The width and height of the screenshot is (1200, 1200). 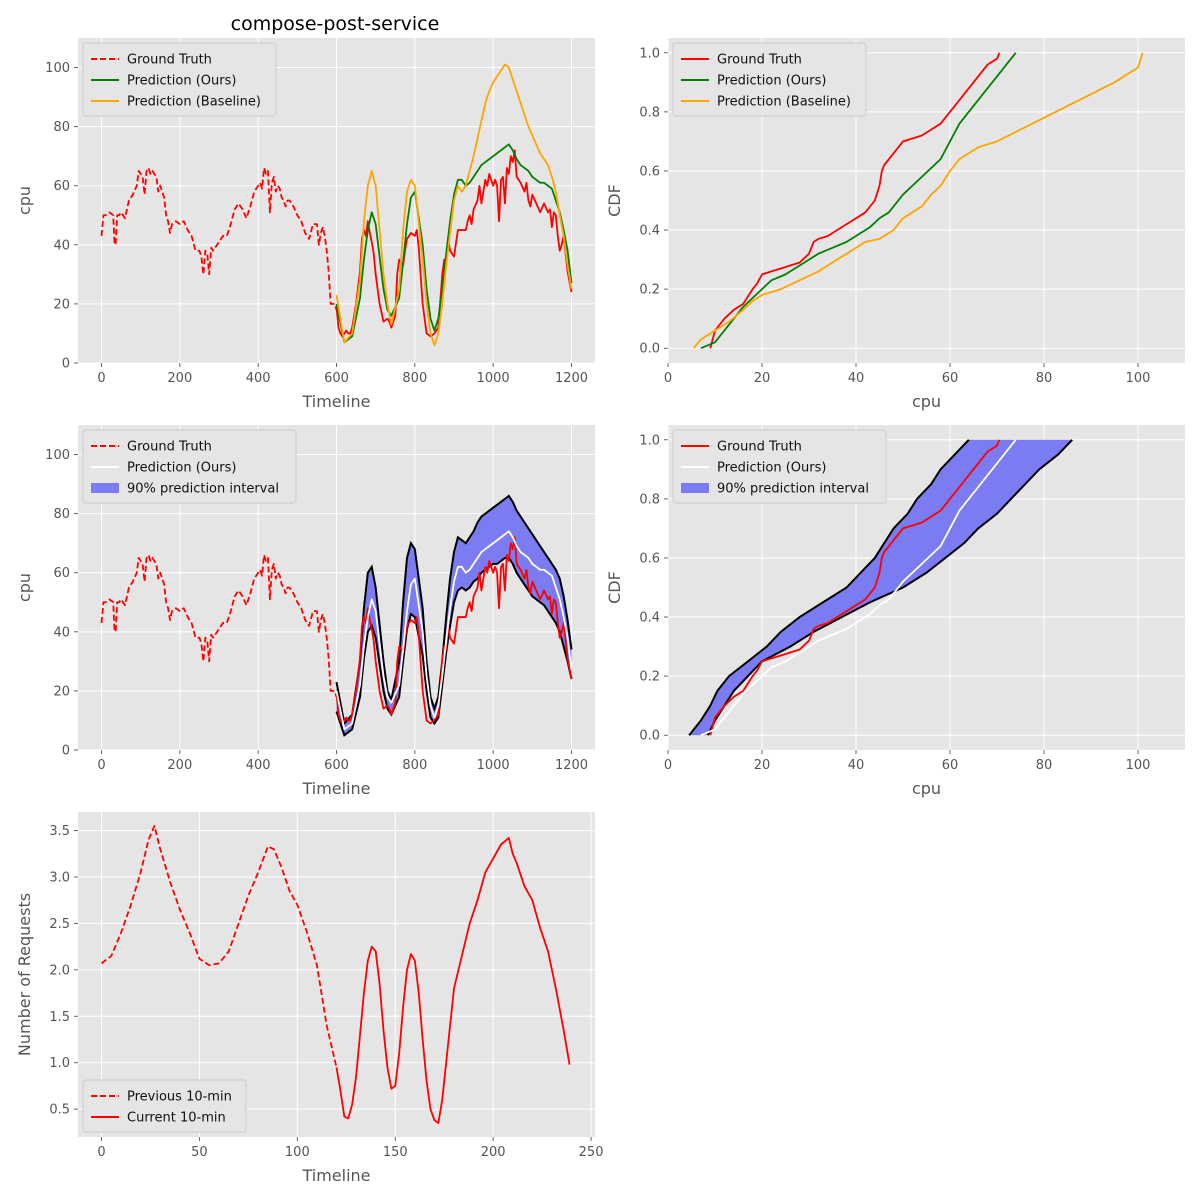 I want to click on y-tick-label: 0.6, so click(x=649, y=558).